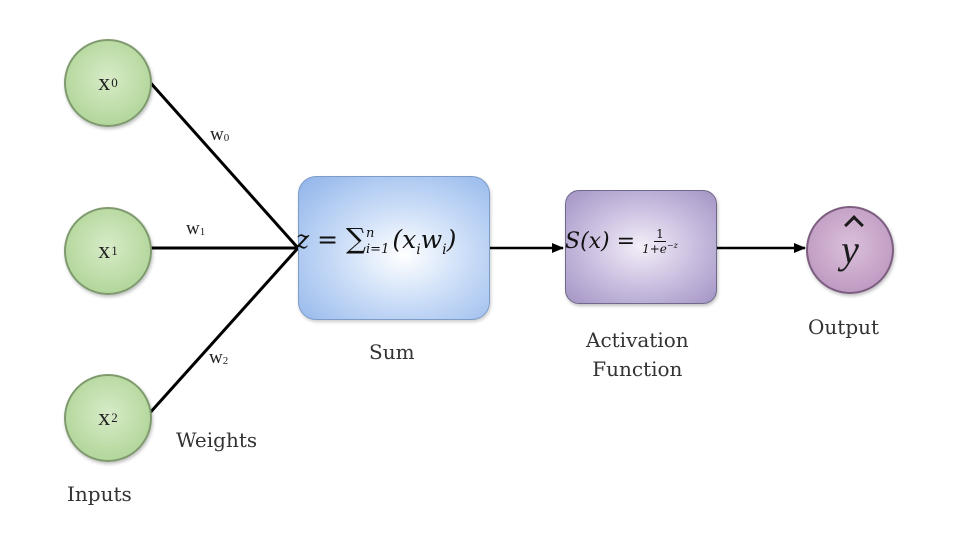 This screenshot has height=540, width=960. Describe the element at coordinates (217, 134) in the screenshot. I see `weight-w0-symbol: w` at that location.